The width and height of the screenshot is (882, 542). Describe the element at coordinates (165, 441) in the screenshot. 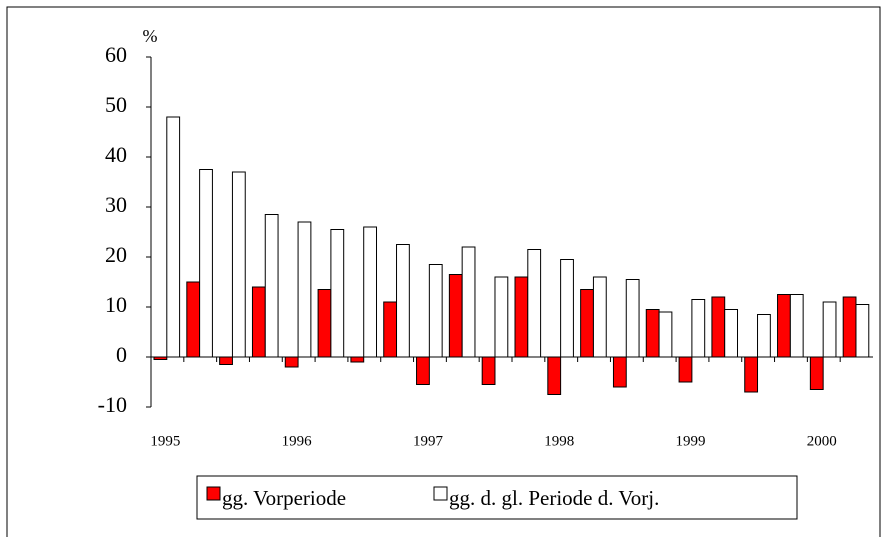

I see `x-tick-label: 1995` at that location.